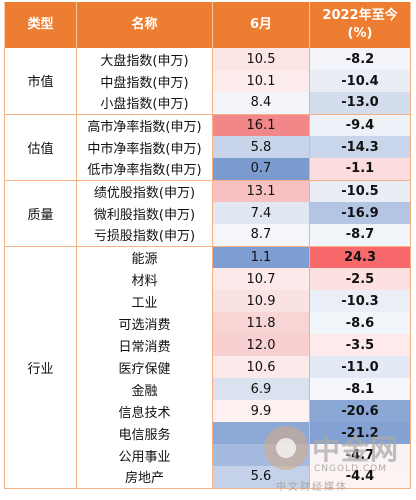 The image size is (416, 500). I want to click on name-cell: 材料, so click(144, 279).